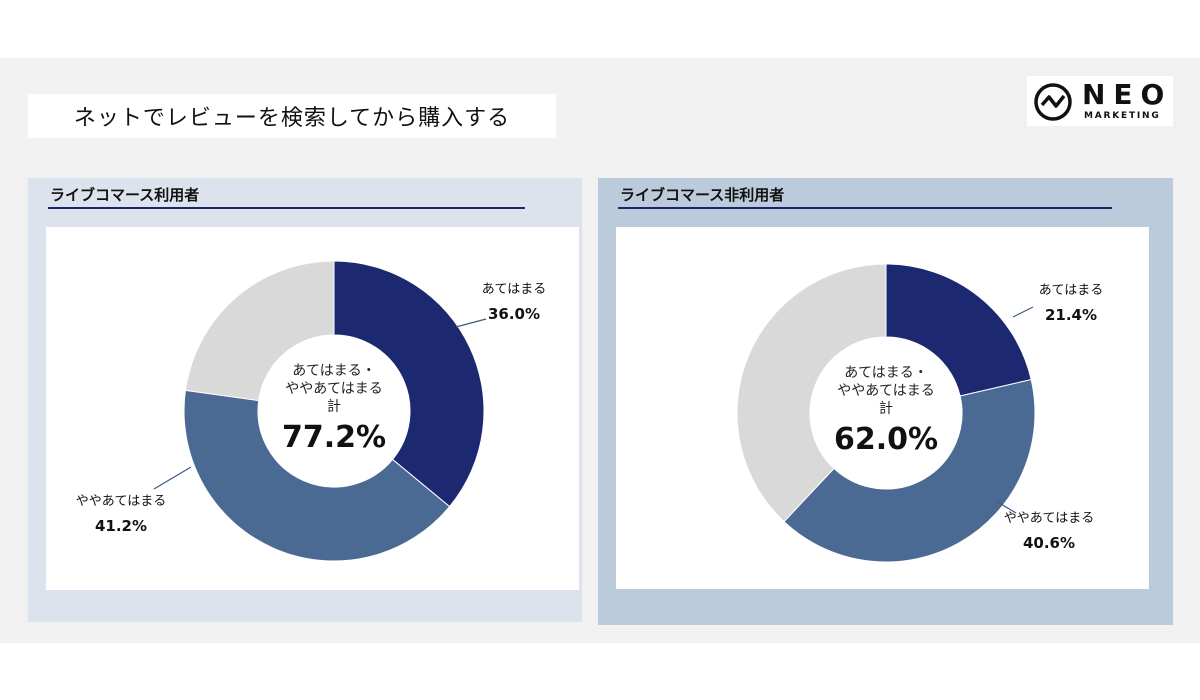 The height and width of the screenshot is (700, 1200). What do you see at coordinates (1053, 102) in the screenshot?
I see `logo-circle-icon` at bounding box center [1053, 102].